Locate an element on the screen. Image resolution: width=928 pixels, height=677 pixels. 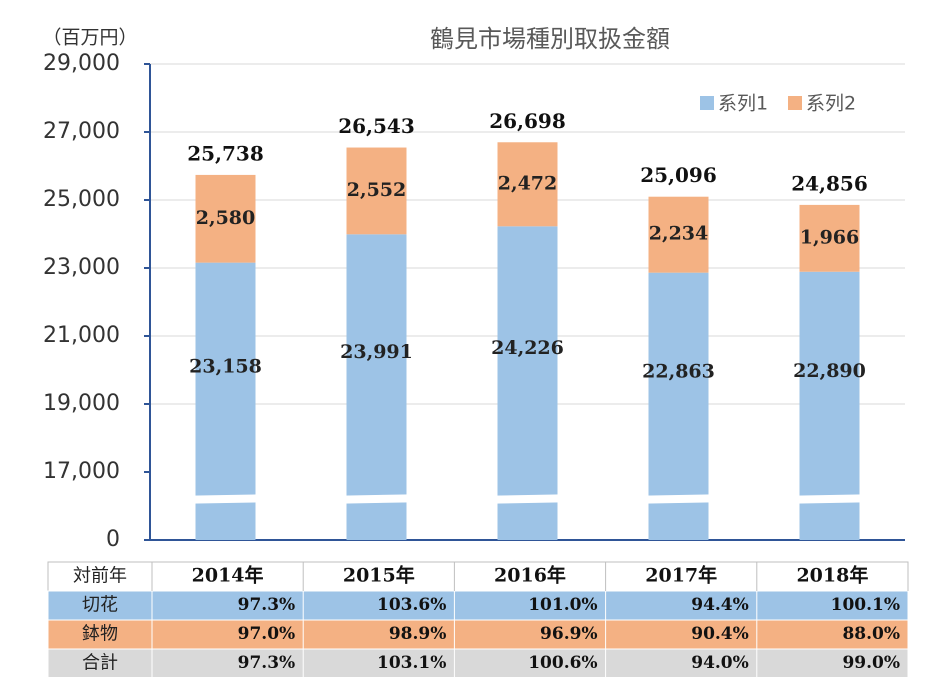
x-tick-label: 2017年 is located at coordinates (681, 575).